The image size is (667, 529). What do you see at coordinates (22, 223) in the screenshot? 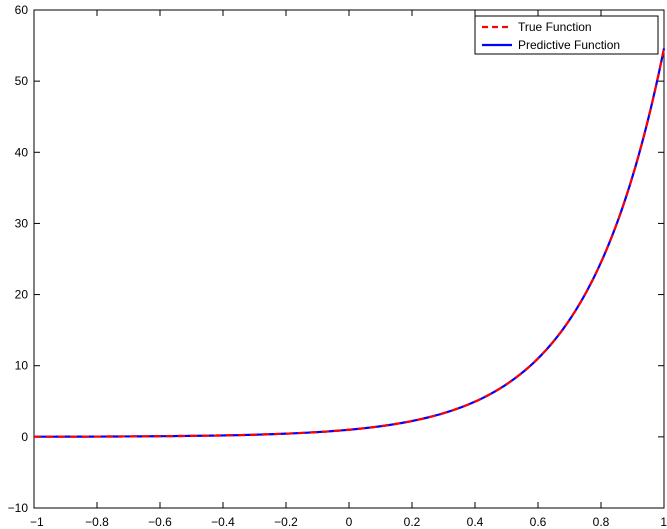
I see `y-tick-label: 30` at bounding box center [22, 223].